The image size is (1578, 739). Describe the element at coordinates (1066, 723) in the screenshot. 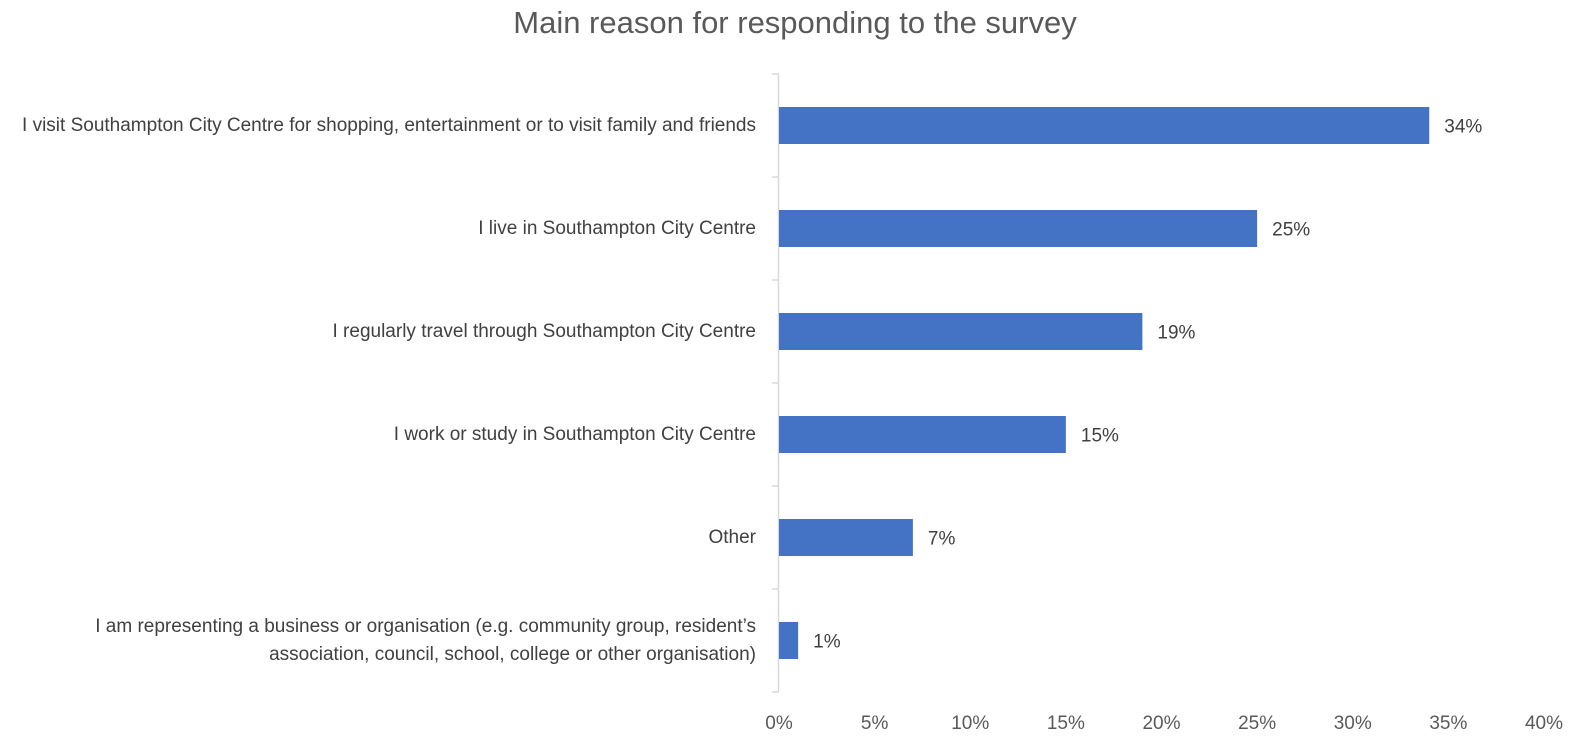

I see `x-tick-label: 15%` at that location.